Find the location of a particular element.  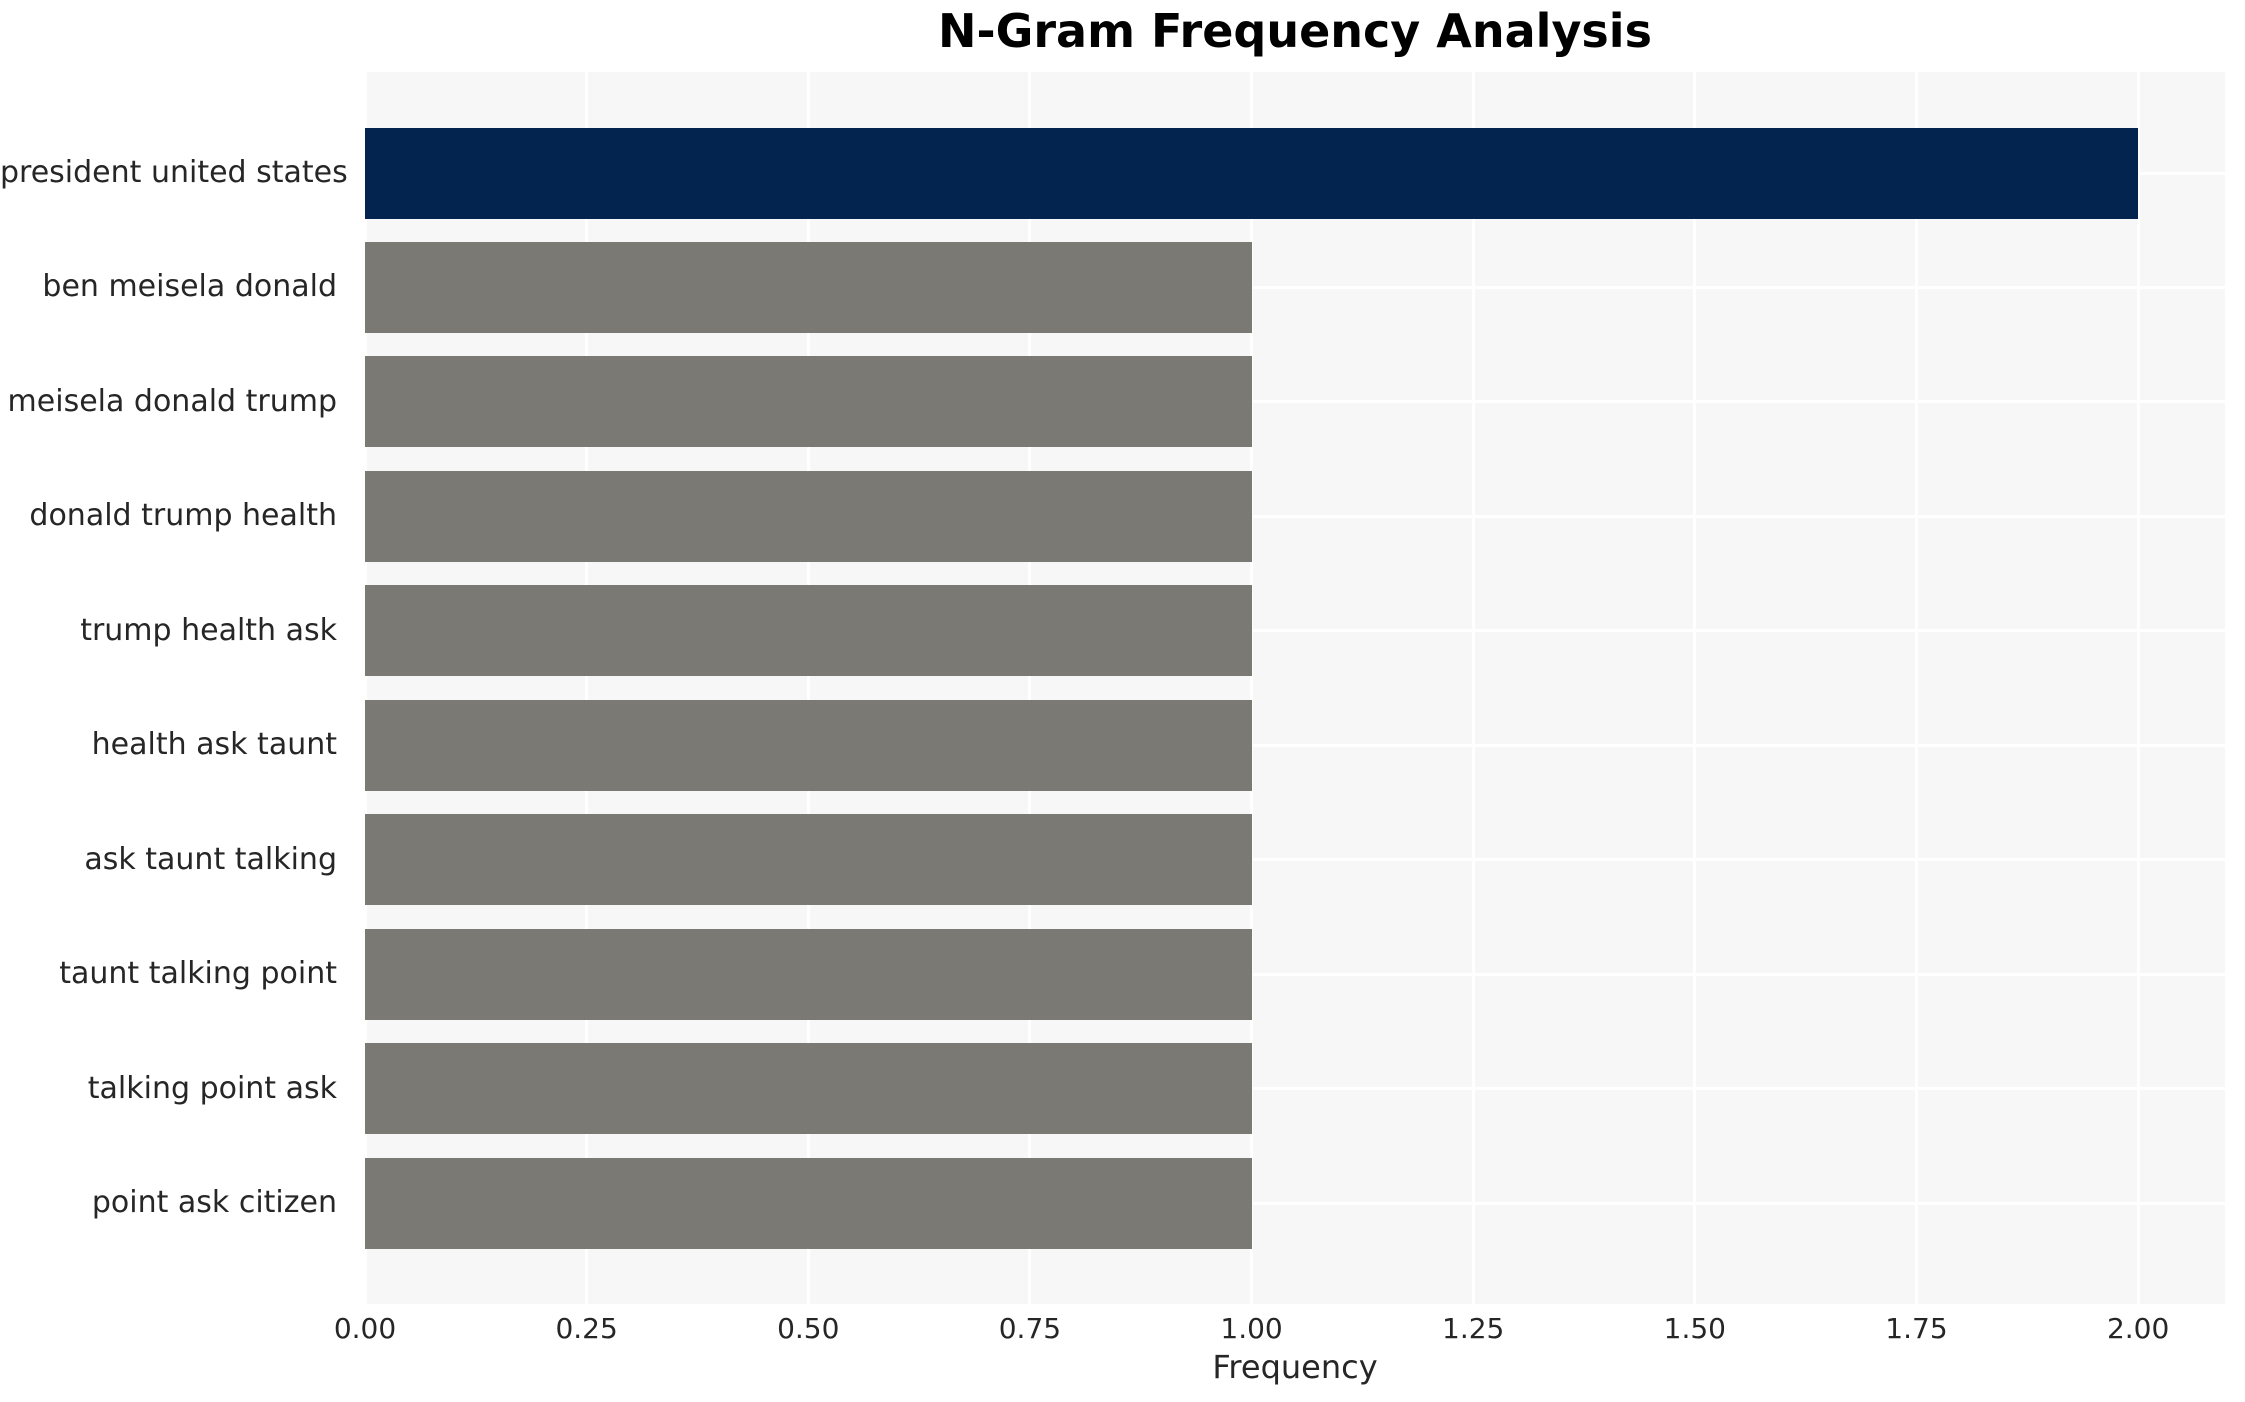

x-tick-label: 0.75 is located at coordinates (1030, 1328).